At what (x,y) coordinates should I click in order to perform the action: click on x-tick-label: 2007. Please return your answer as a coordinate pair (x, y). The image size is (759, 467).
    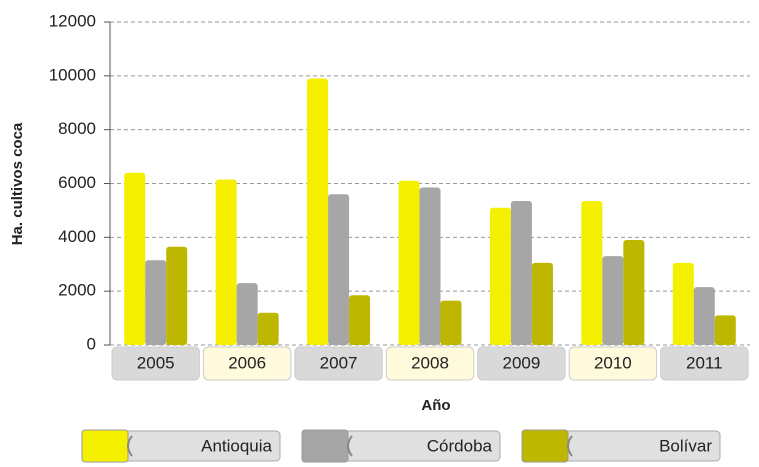
    Looking at the image, I should click on (339, 362).